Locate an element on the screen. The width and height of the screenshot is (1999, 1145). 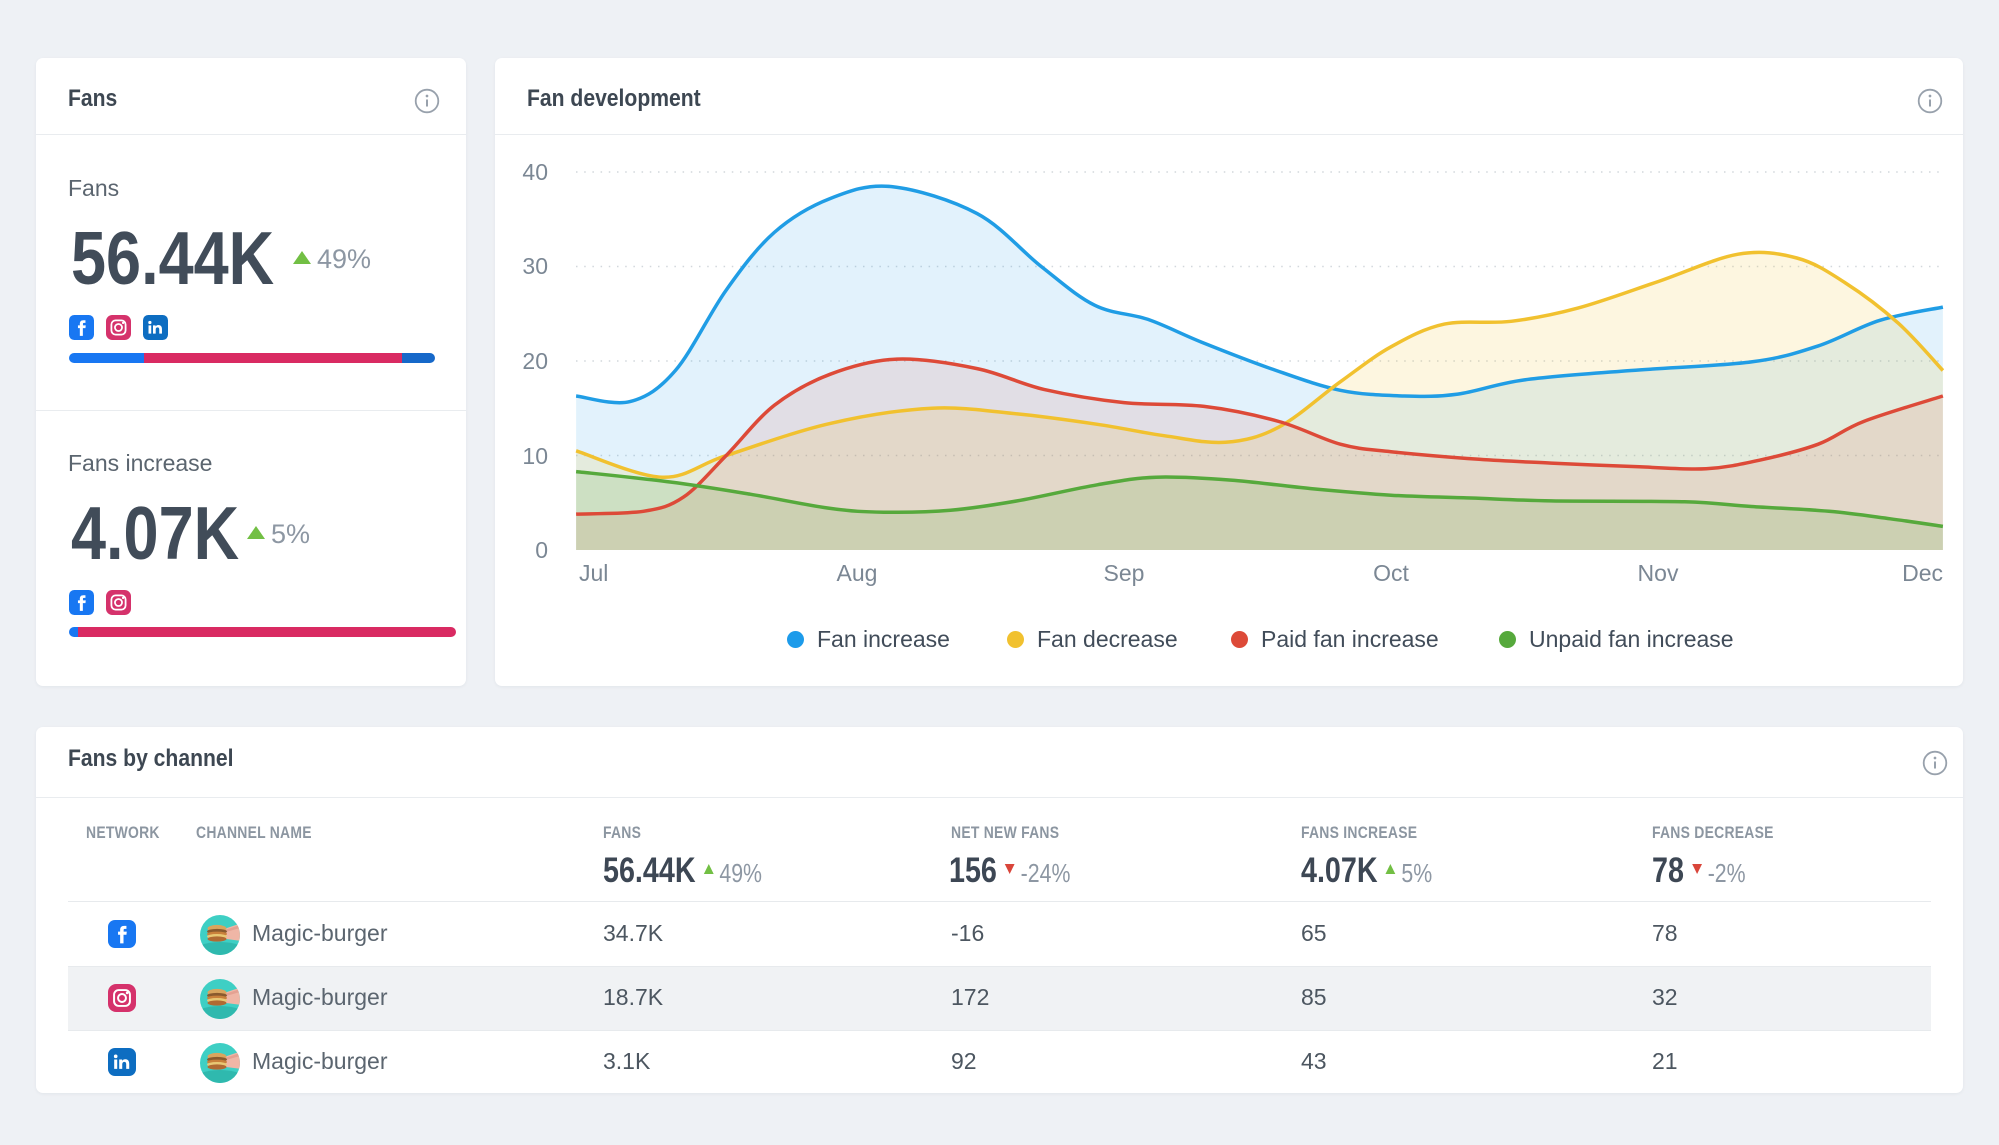
svg-text: 10 is located at coordinates (535, 456).